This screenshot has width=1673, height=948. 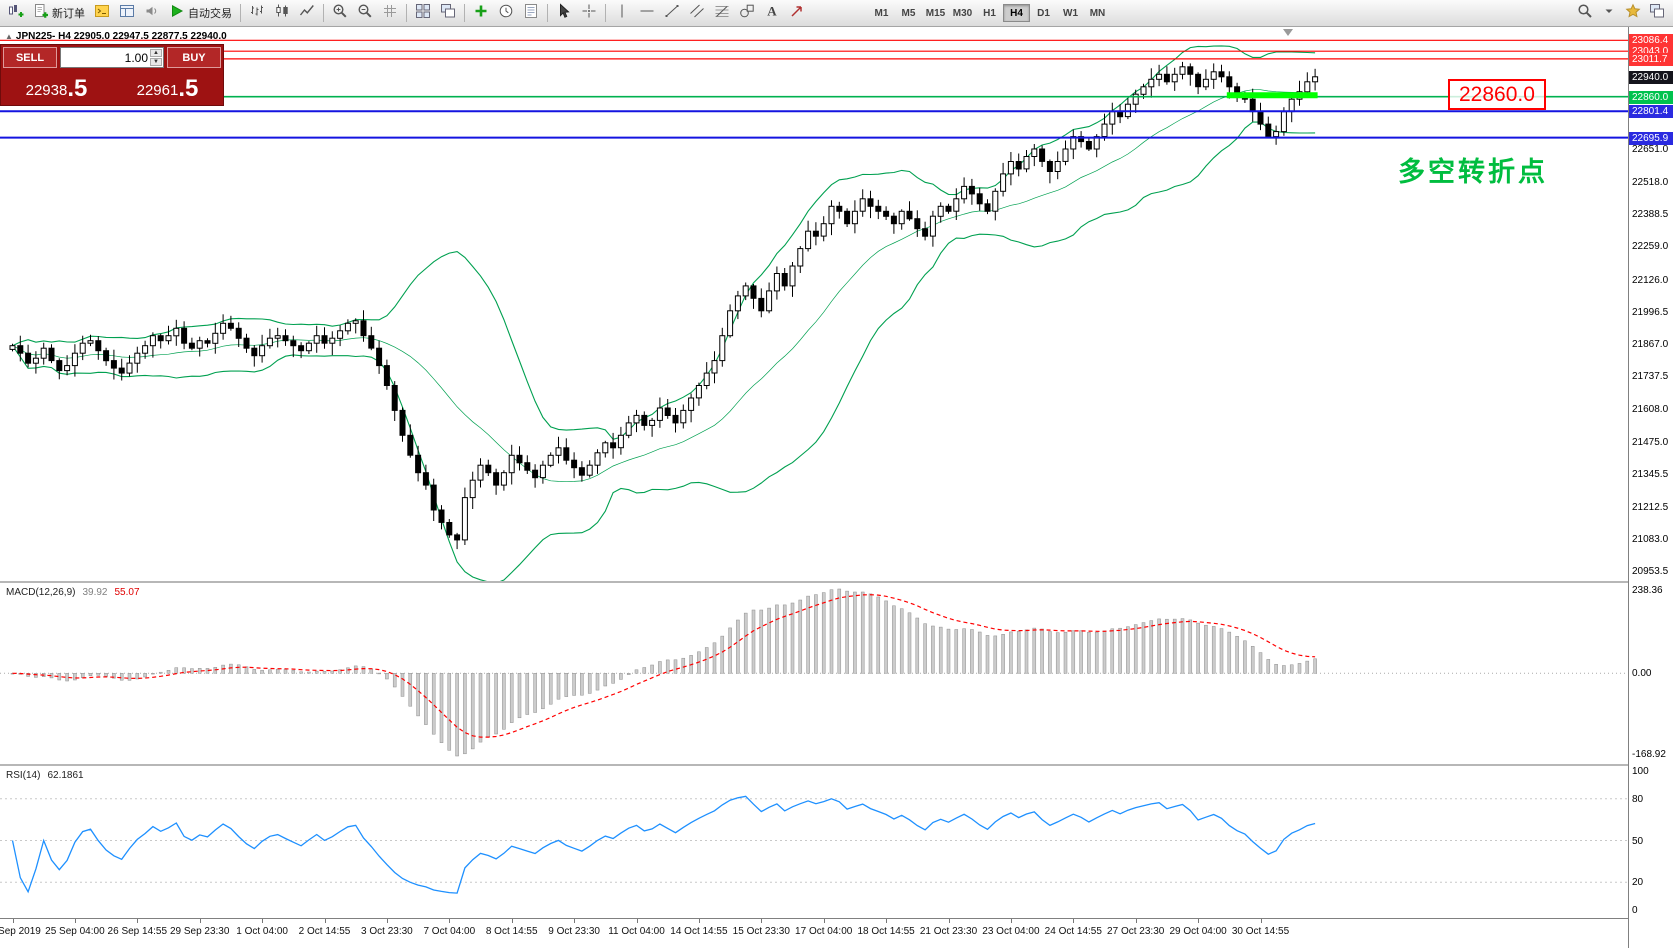 I want to click on time-axis-label: 18 Oct 14:55, so click(x=886, y=931).